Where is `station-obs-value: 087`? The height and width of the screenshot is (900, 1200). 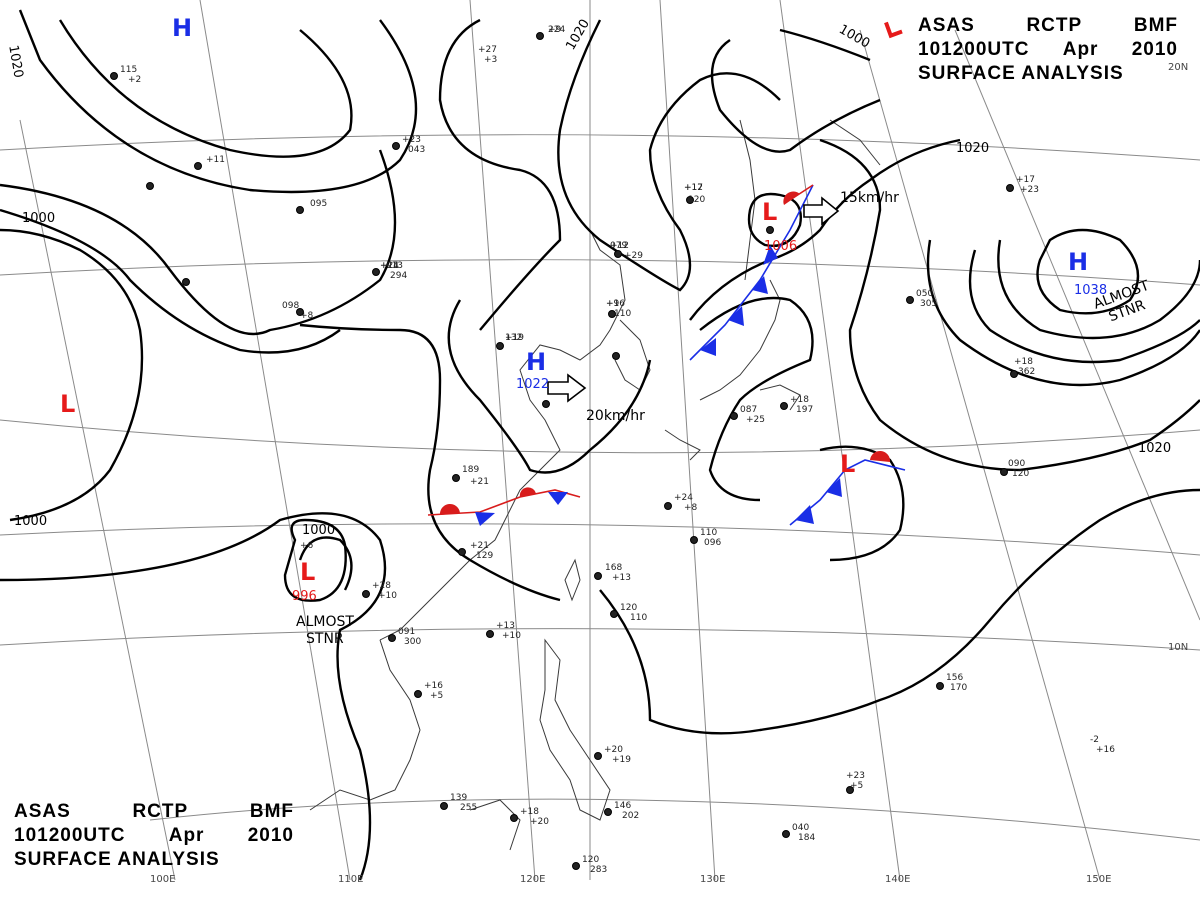 station-obs-value: 087 is located at coordinates (748, 410).